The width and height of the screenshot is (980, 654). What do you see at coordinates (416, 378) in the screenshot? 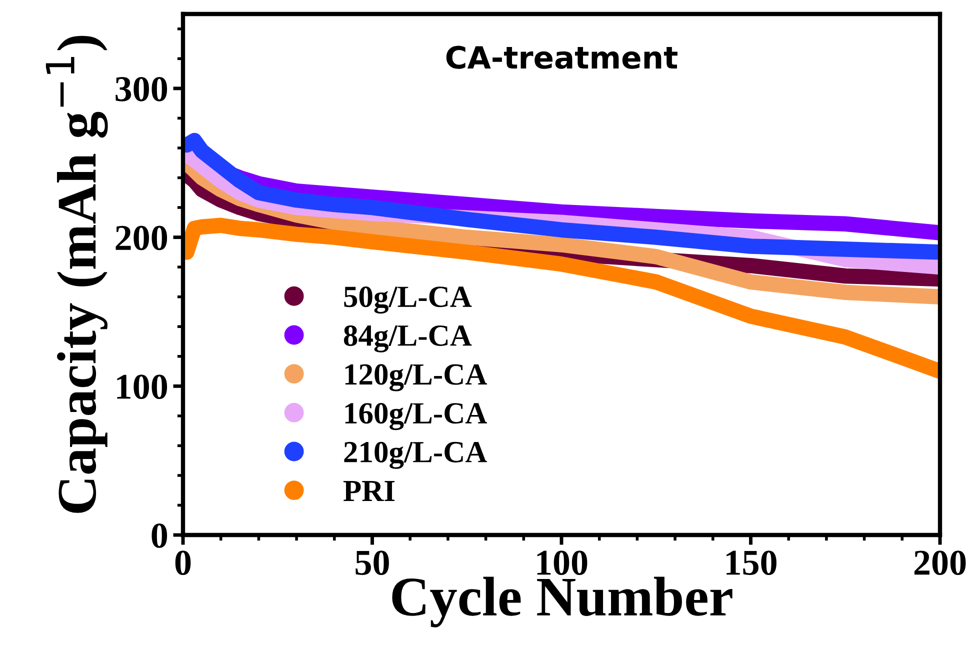
I see `legend-label: 120g/L-CA` at bounding box center [416, 378].